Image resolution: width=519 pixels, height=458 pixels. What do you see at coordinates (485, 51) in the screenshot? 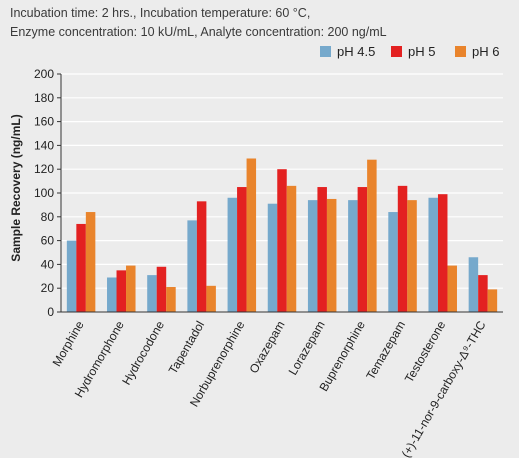
I see `legend-label-ph-6: pH 6` at bounding box center [485, 51].